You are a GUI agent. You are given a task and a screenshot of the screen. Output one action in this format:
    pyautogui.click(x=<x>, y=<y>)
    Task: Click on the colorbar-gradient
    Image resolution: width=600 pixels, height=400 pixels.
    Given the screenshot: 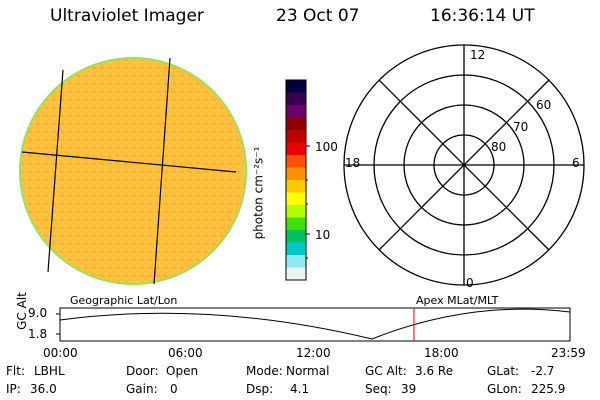 What is the action you would take?
    pyautogui.click(x=296, y=180)
    